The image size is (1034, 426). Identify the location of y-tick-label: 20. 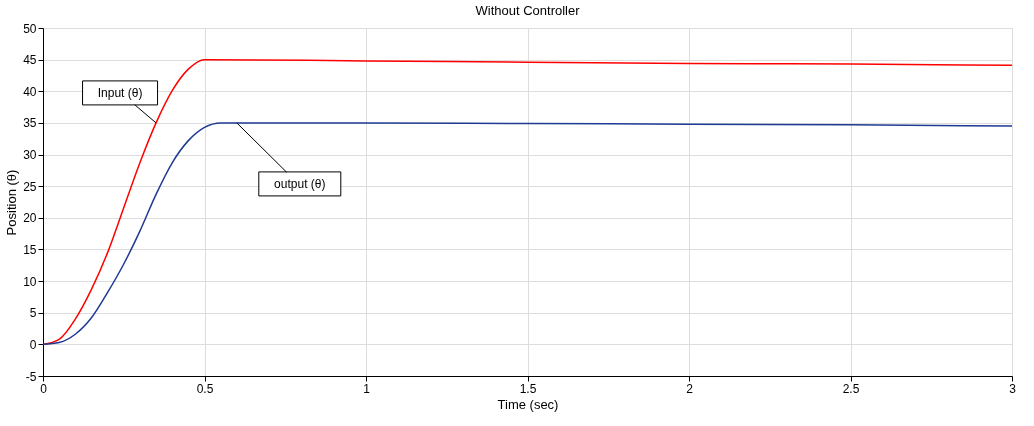
(30, 218).